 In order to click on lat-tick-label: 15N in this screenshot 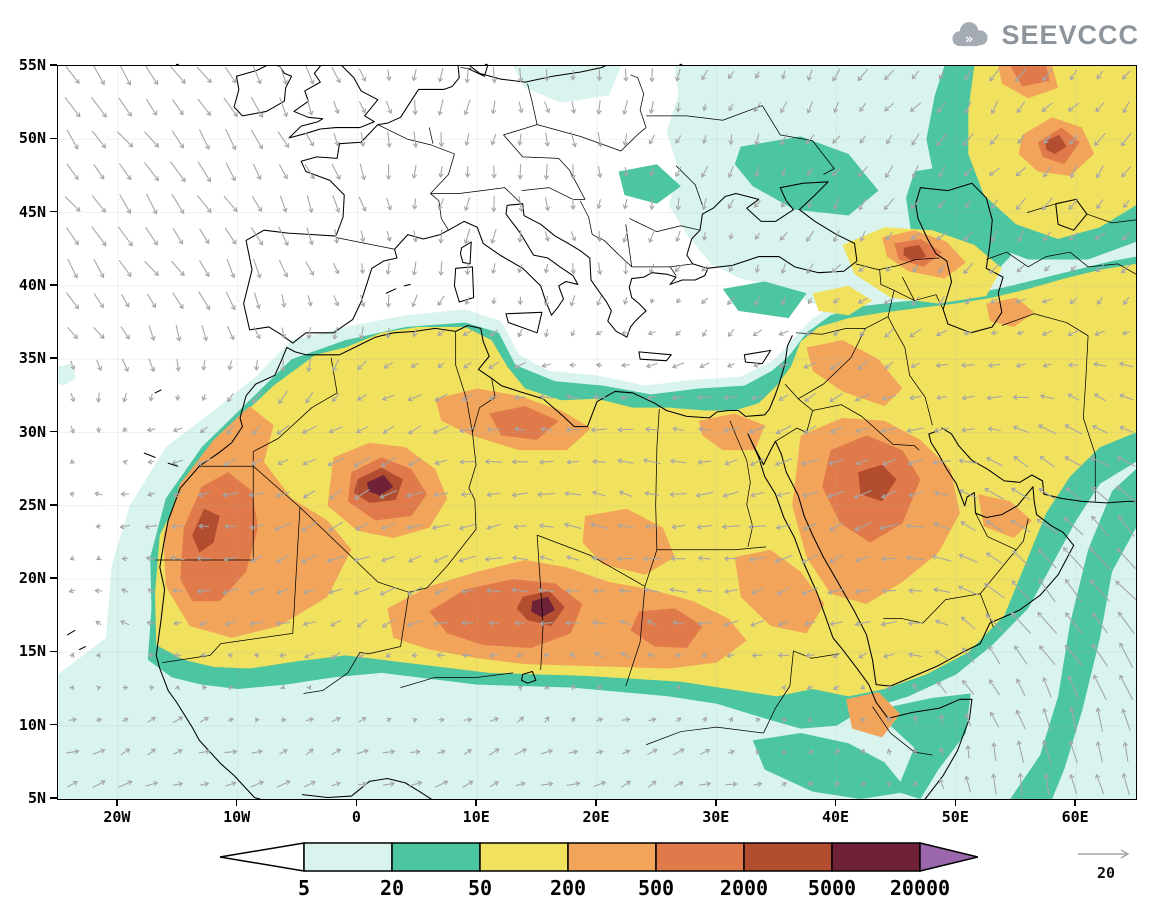, I will do `click(32, 651)`.